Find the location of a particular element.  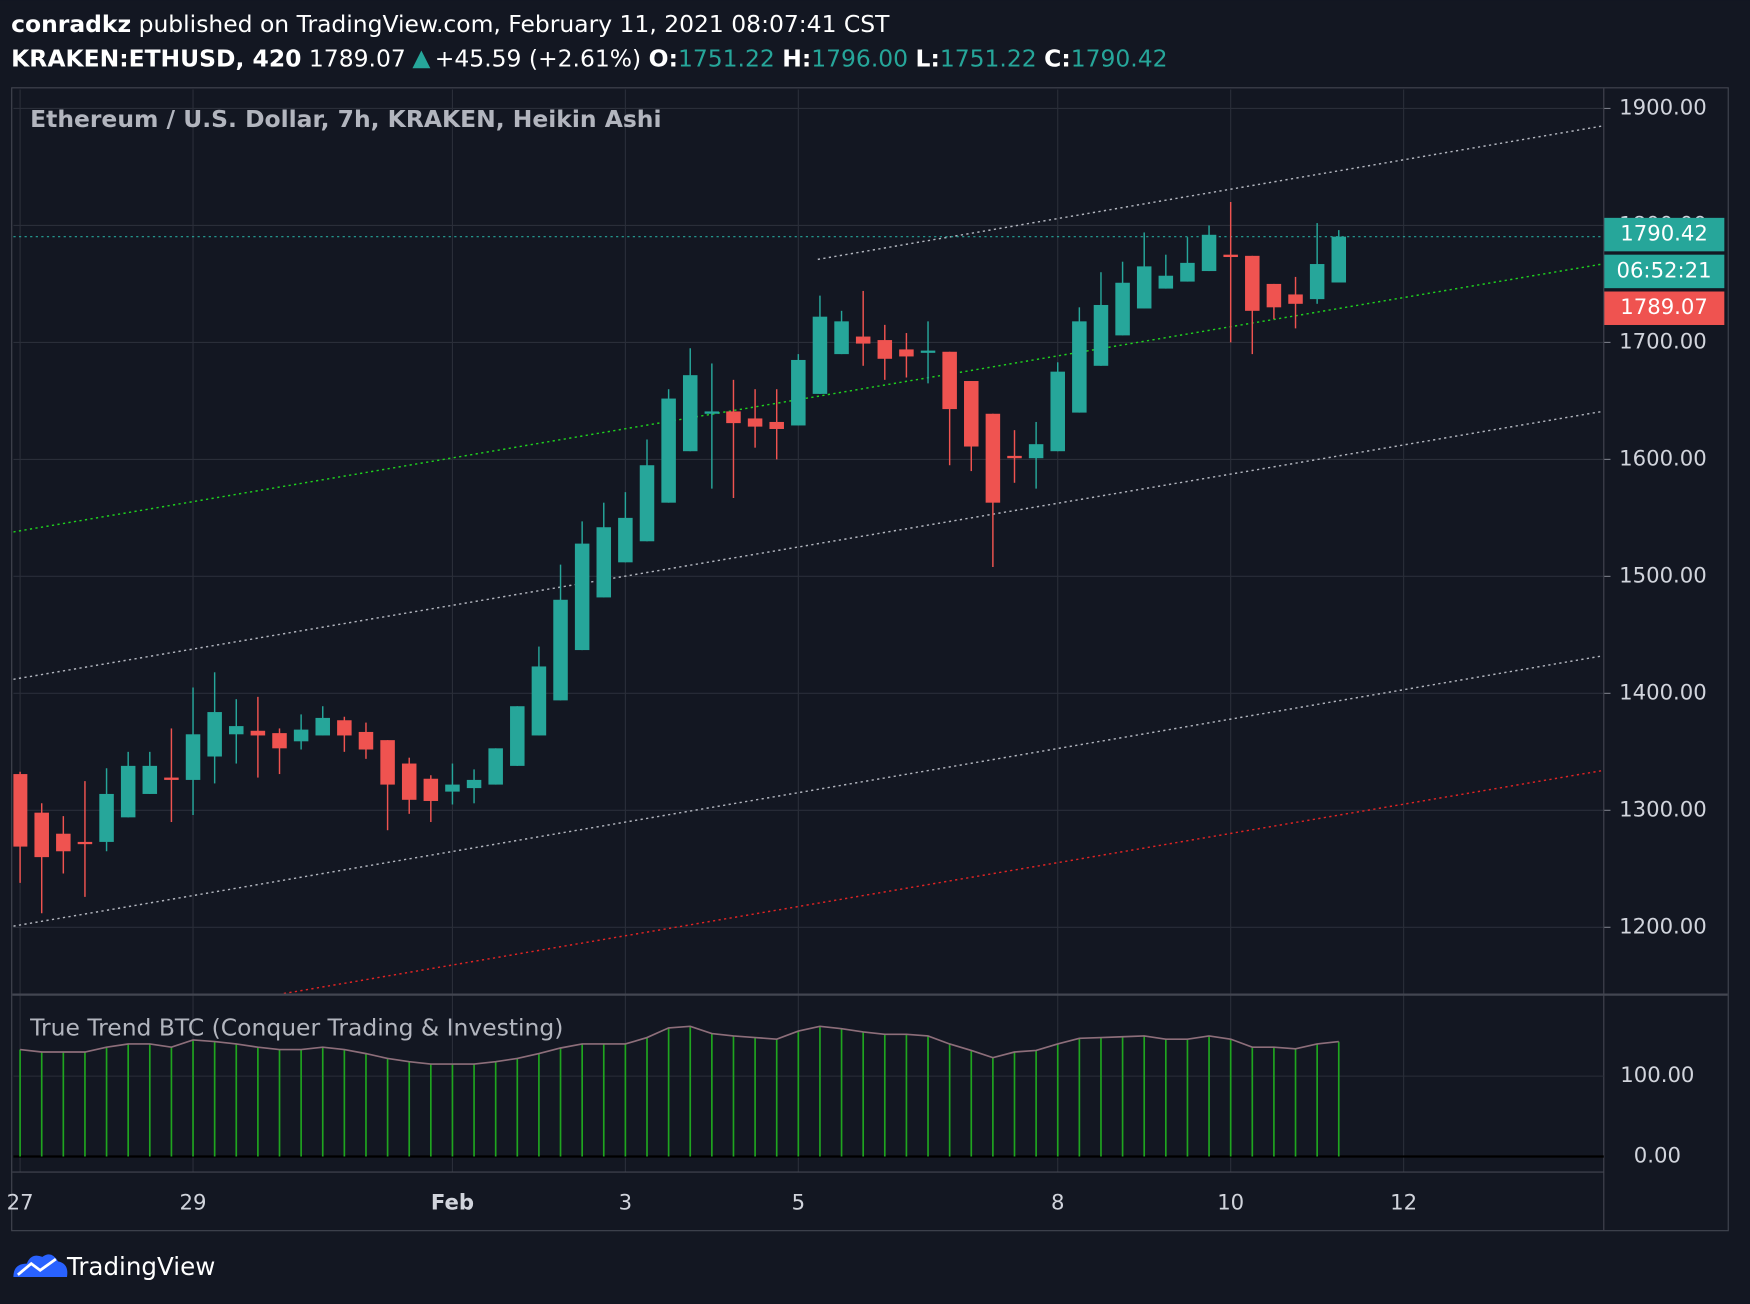

y-tick-label: 0.00 is located at coordinates (1657, 1154).